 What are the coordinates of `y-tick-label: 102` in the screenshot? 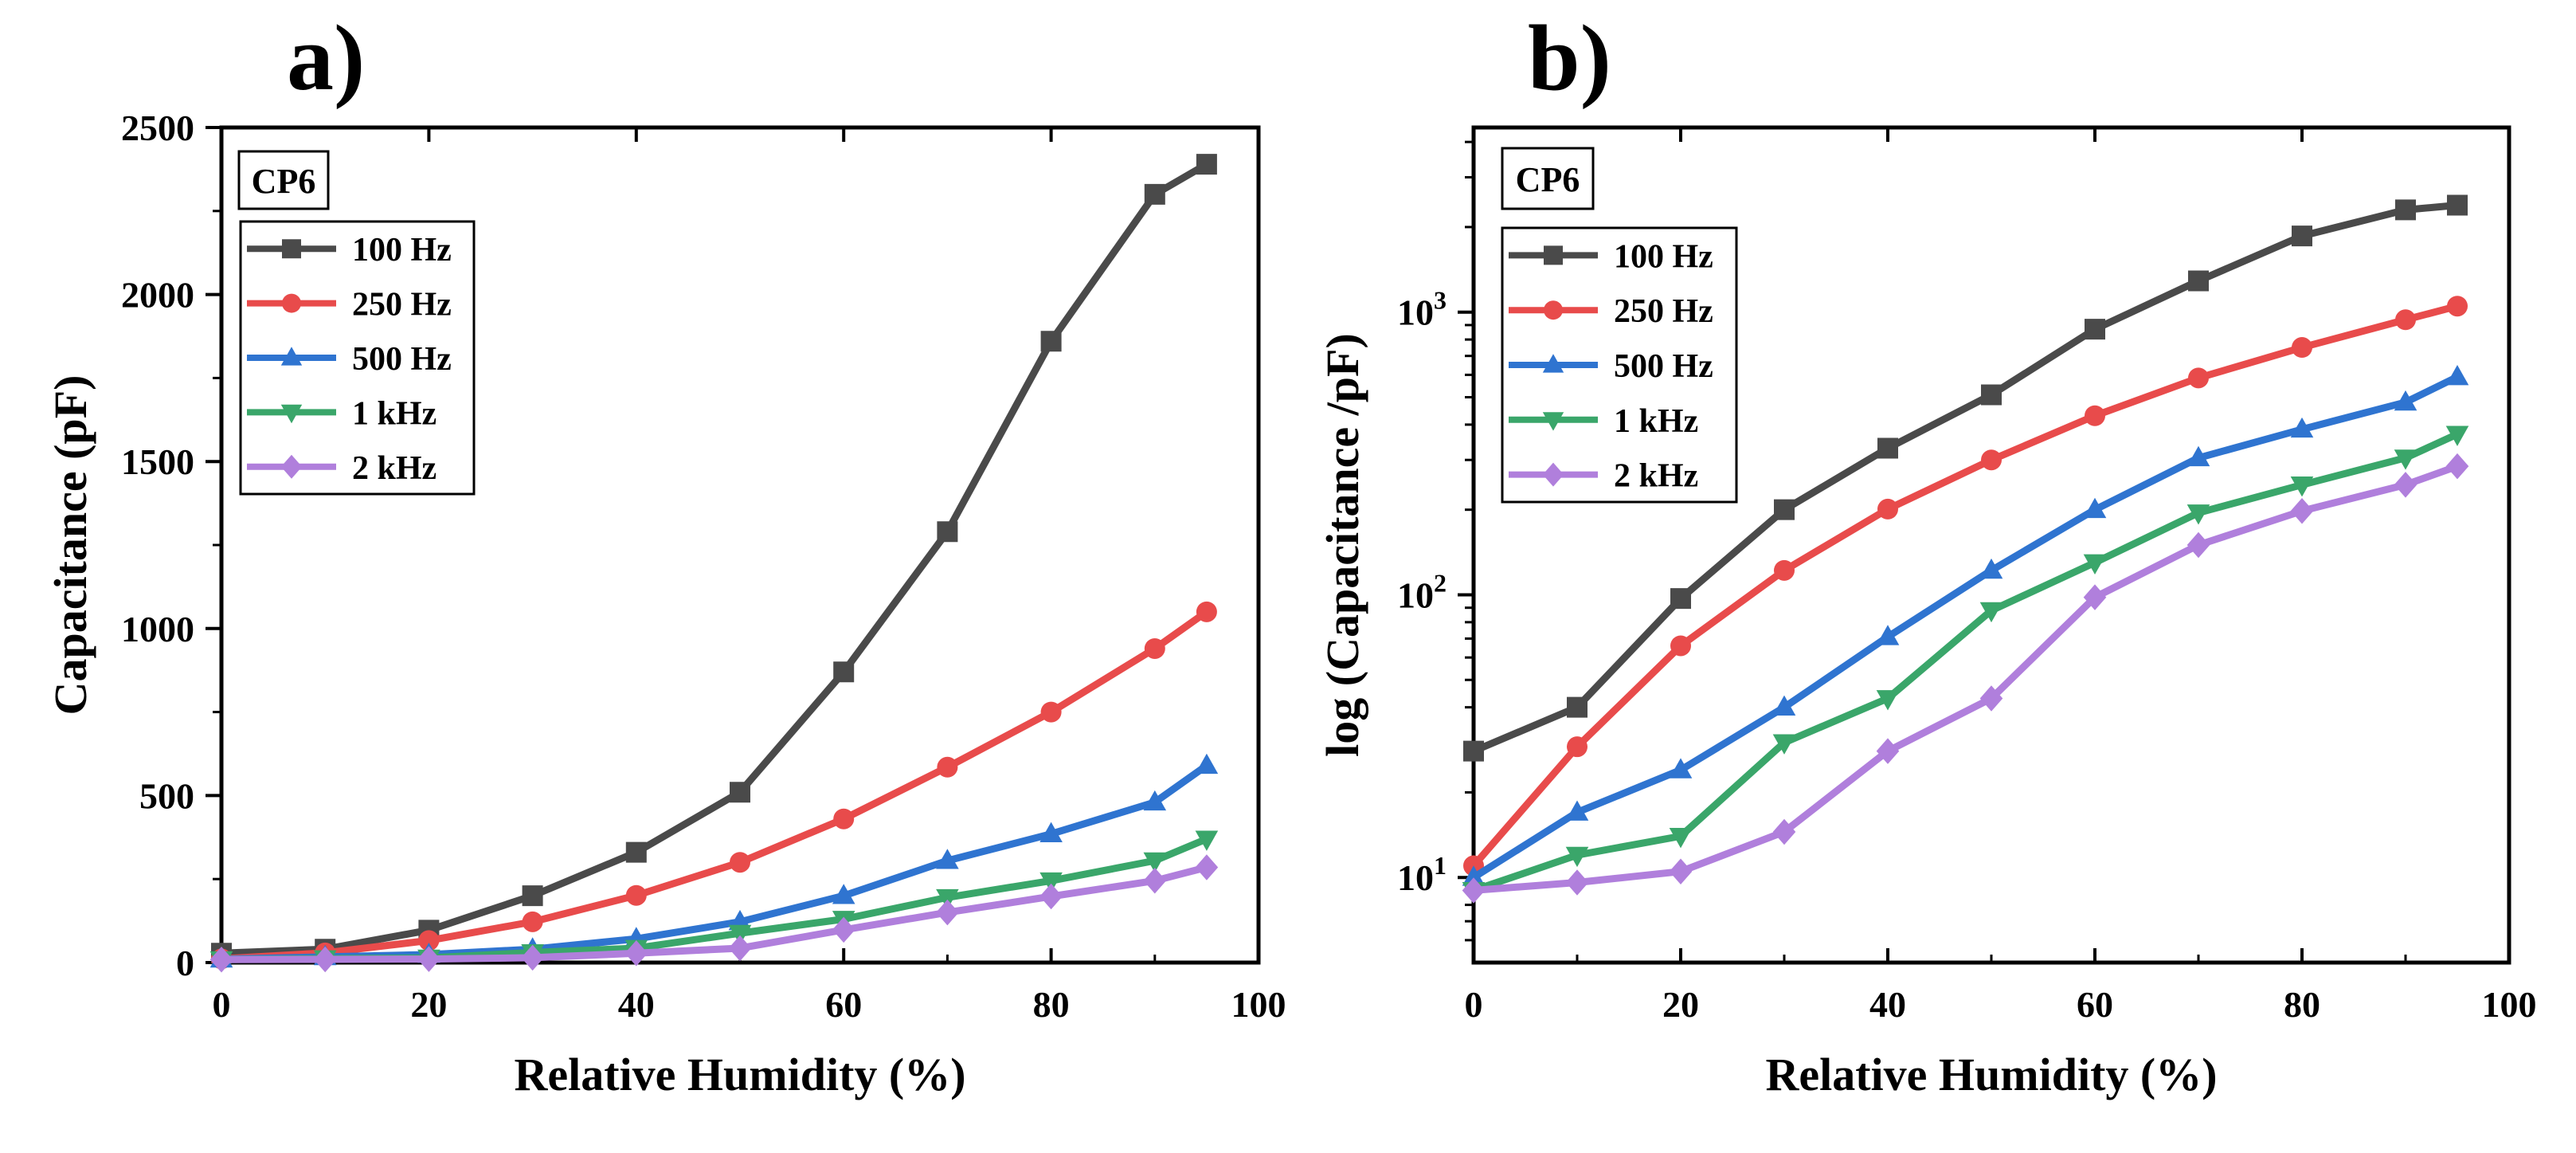 It's located at (1422, 591).